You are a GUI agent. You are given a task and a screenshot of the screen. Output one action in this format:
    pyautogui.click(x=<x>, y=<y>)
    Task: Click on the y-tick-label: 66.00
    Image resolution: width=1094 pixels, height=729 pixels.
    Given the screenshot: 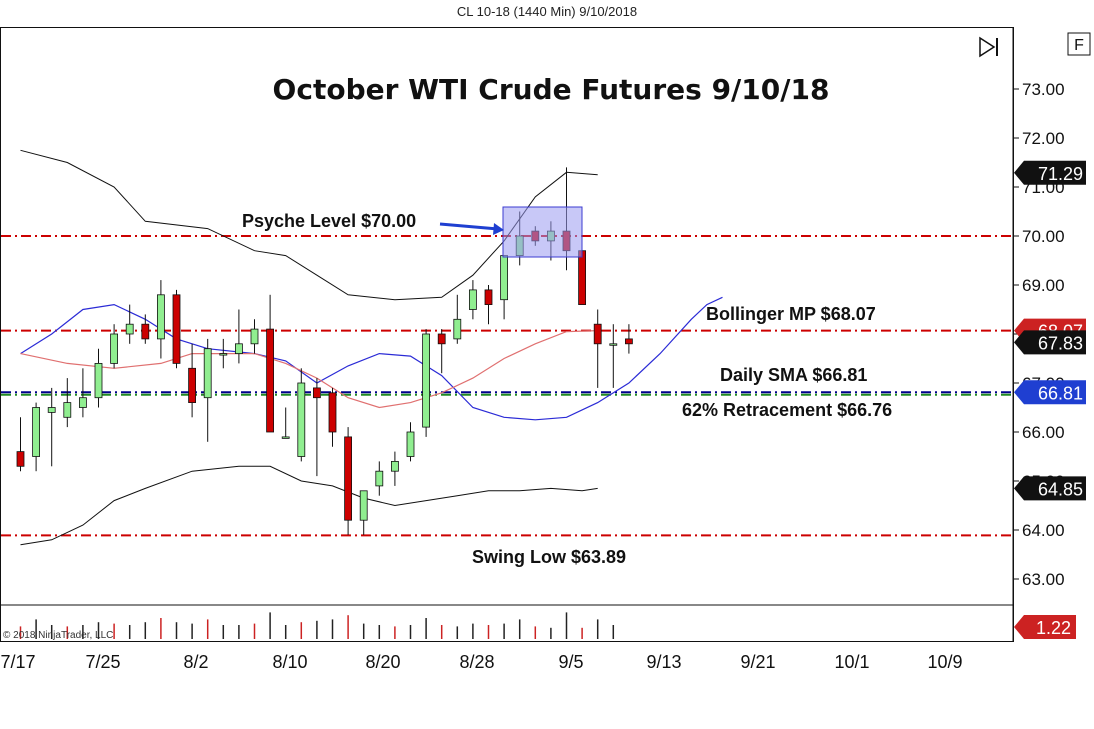 What is the action you would take?
    pyautogui.click(x=1043, y=432)
    